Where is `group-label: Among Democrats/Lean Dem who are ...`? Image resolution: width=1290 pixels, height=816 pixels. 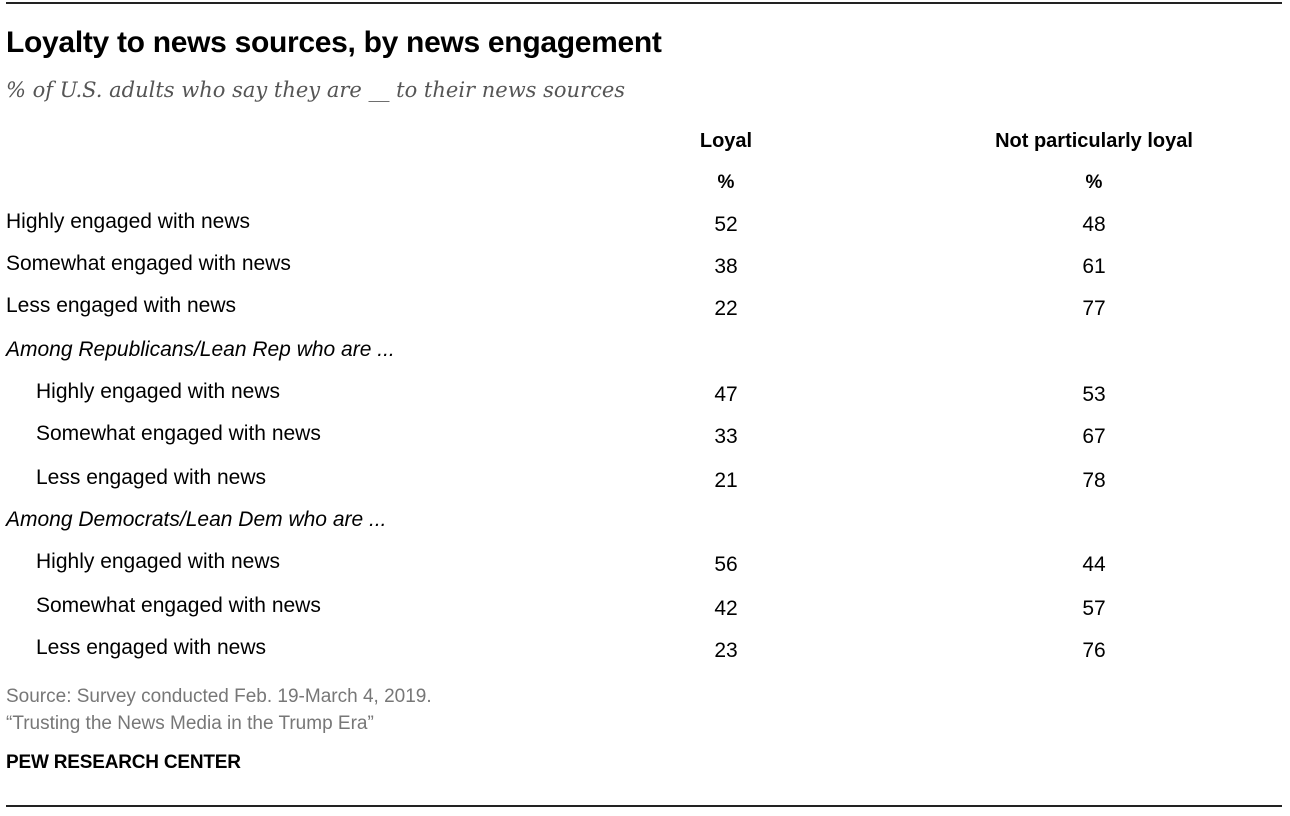
group-label: Among Democrats/Lean Dem who are ... is located at coordinates (196, 519).